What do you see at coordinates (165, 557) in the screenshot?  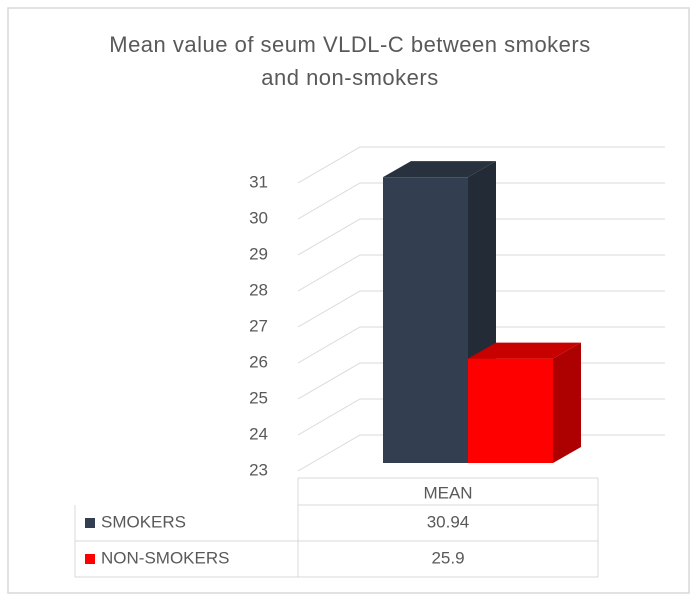 I see `legend-label: NON-SMOKERS` at bounding box center [165, 557].